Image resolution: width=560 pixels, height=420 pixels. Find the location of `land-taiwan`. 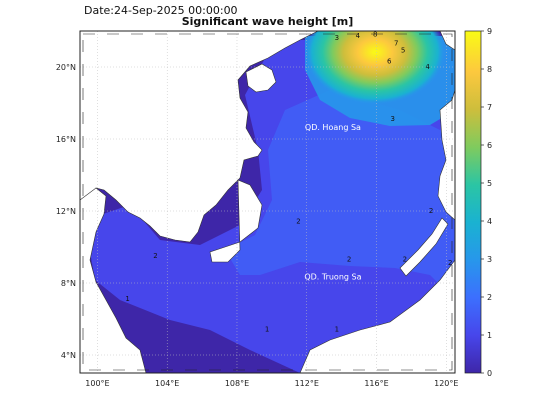

land-taiwan is located at coordinates (447, 41).